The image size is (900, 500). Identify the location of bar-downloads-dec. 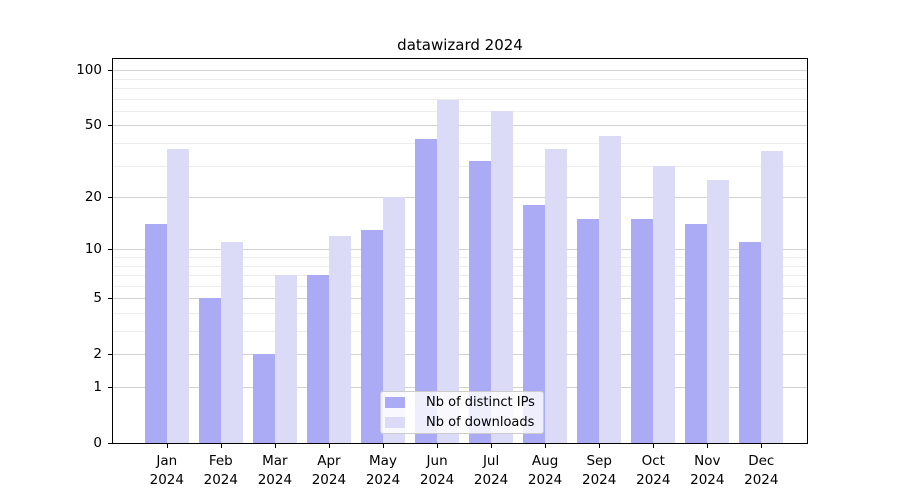
(772, 297).